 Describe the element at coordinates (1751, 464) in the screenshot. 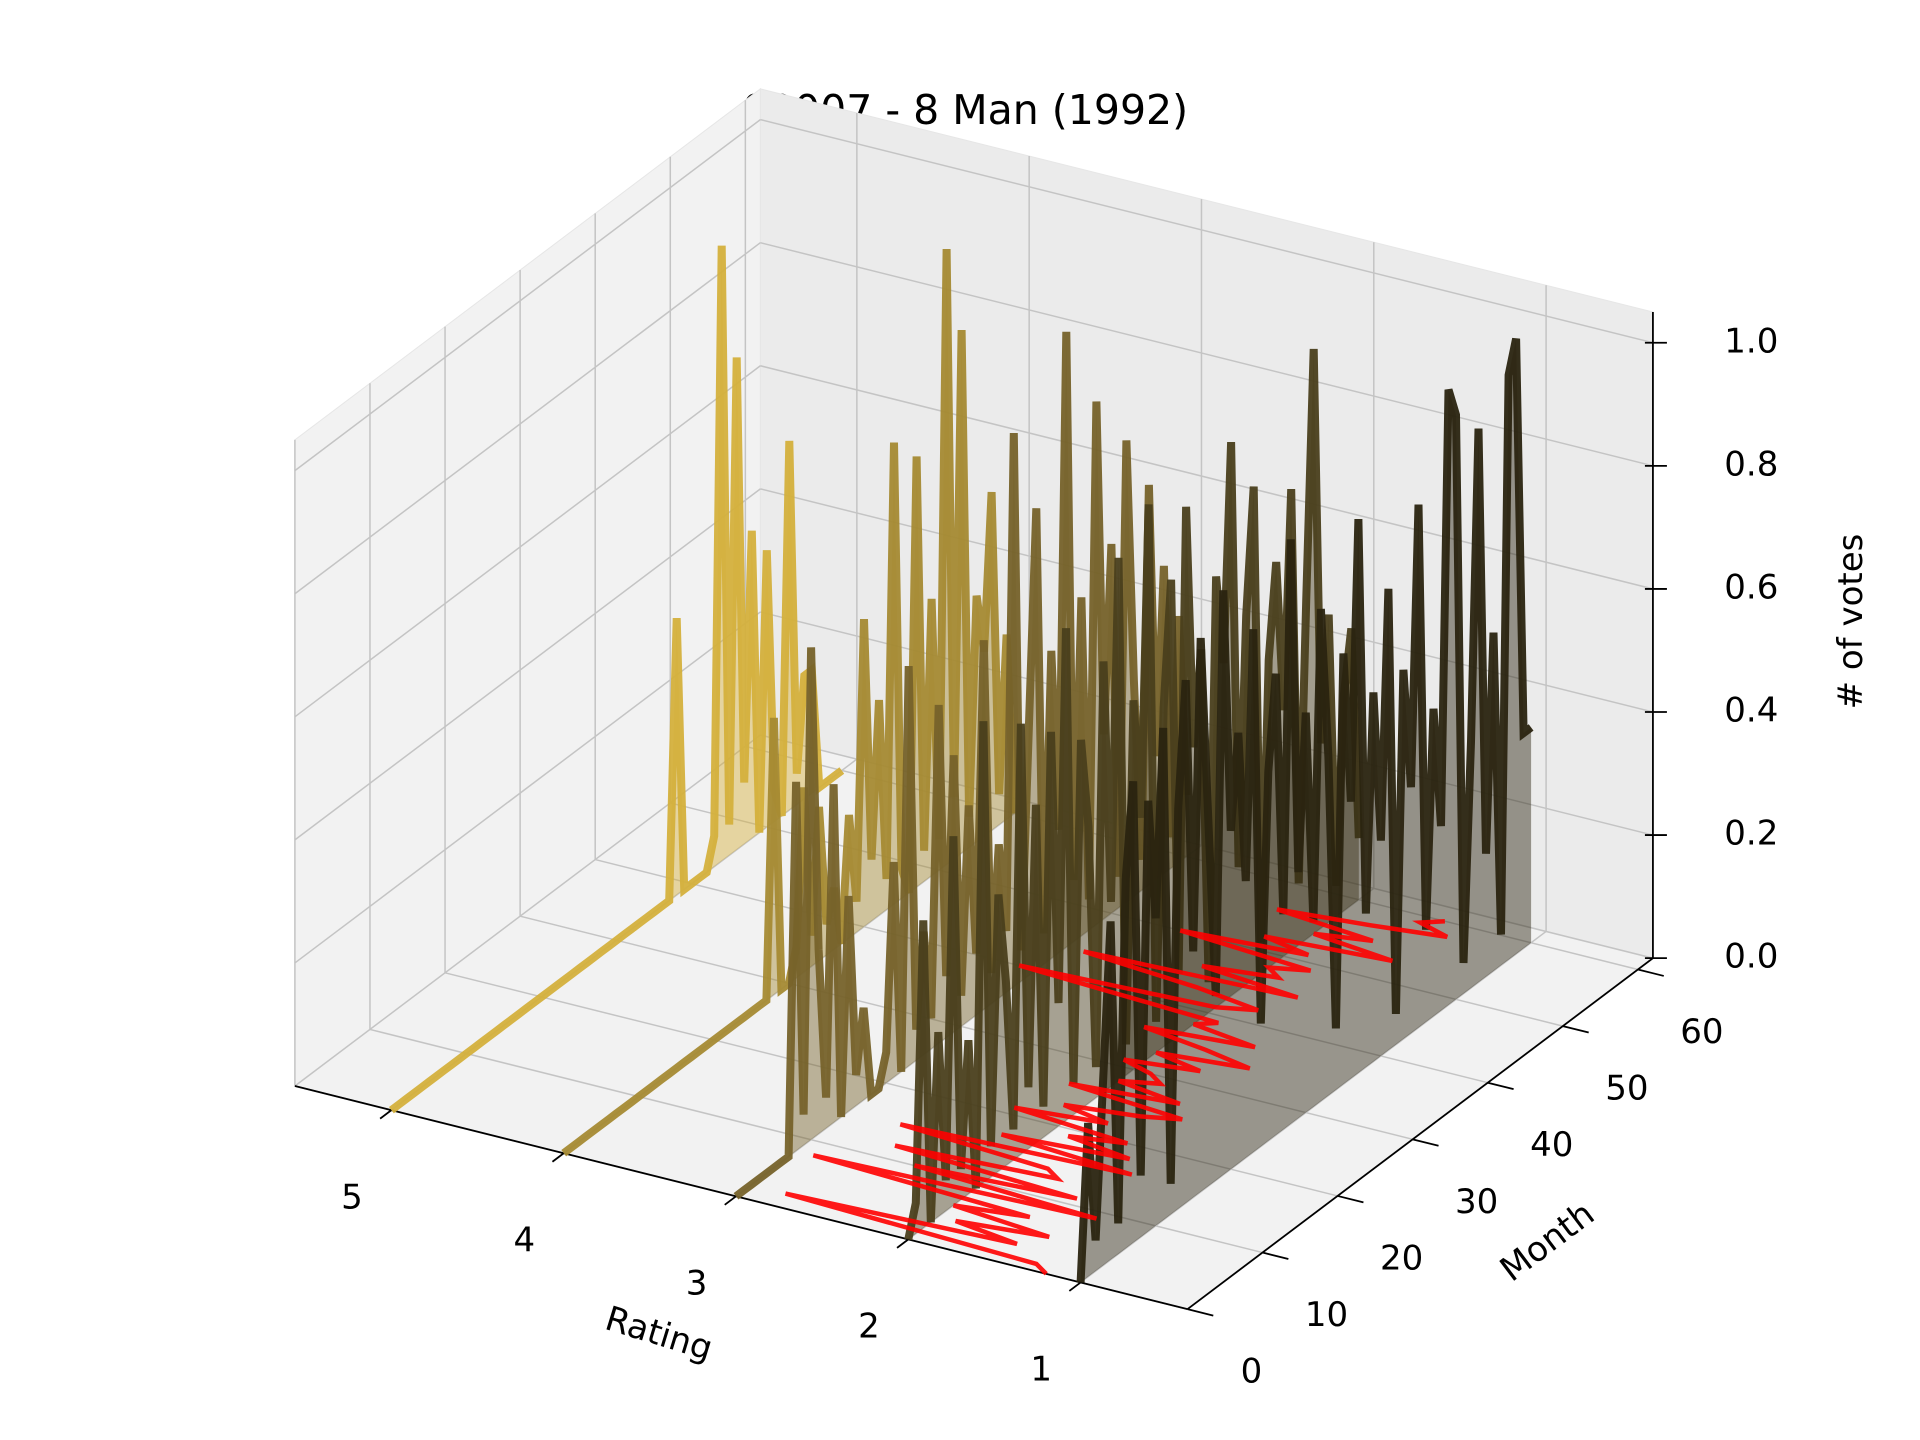

I see `z-tick-label: 0.8` at that location.